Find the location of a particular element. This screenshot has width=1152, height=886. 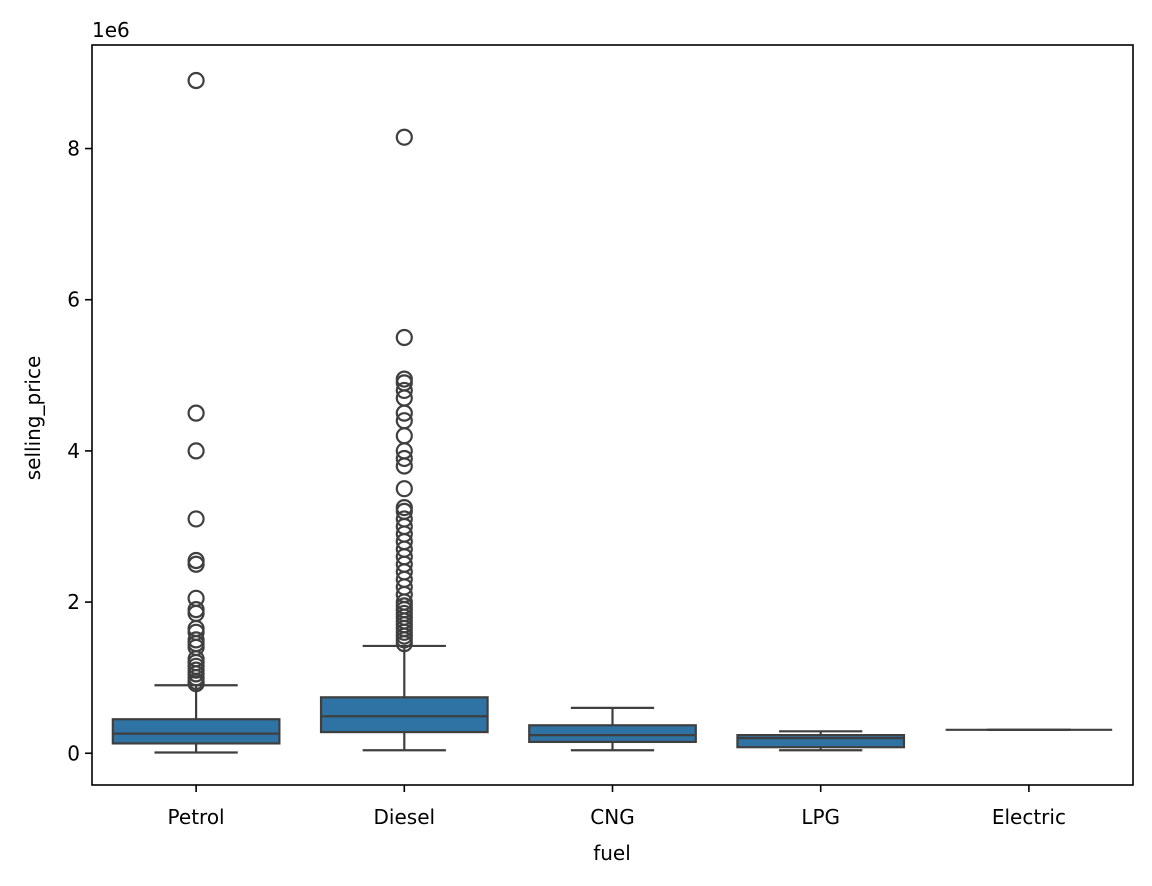

y-tick-label: 0 is located at coordinates (73, 753).